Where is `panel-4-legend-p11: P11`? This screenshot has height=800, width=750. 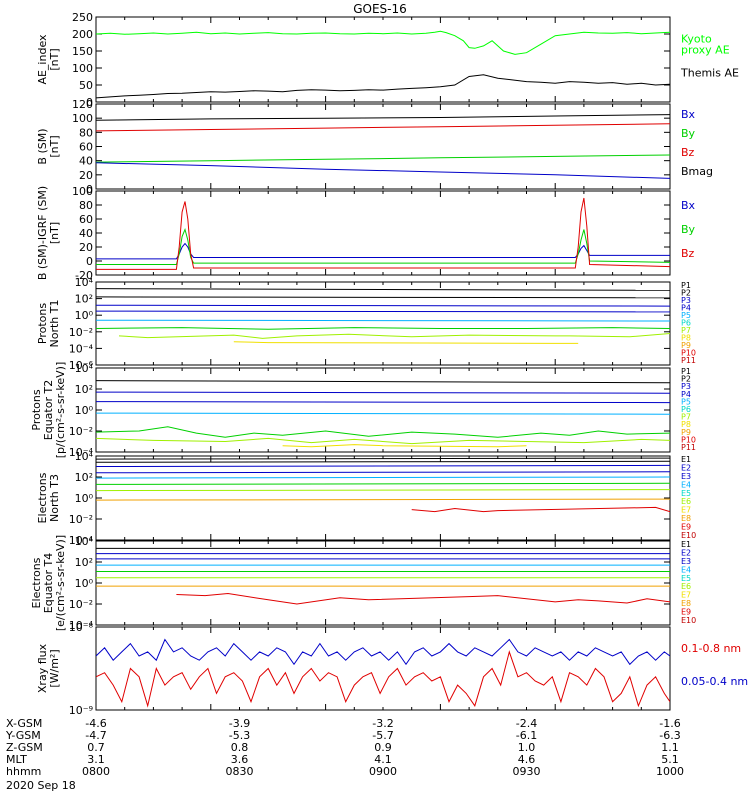
panel-4-legend-p11: P11 is located at coordinates (688, 360).